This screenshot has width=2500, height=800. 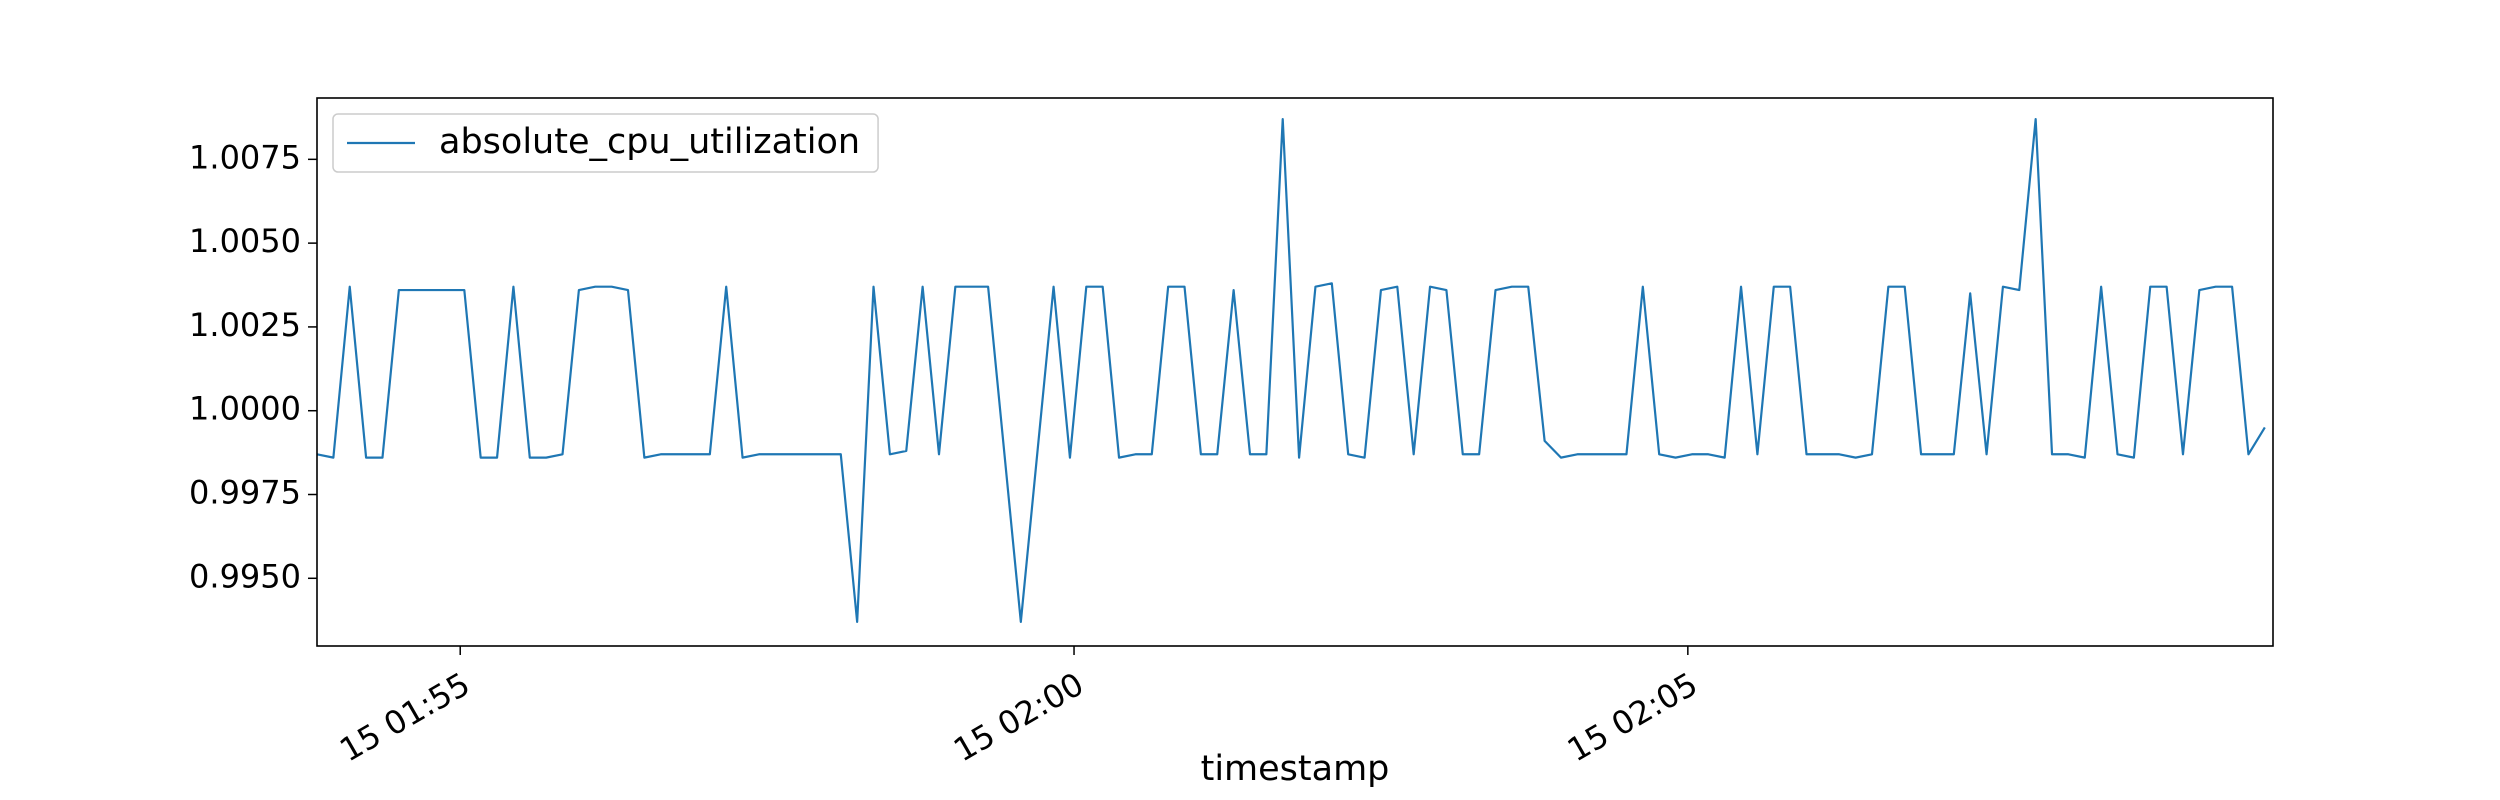 What do you see at coordinates (245, 241) in the screenshot?
I see `y-tick-label: 1.0050` at bounding box center [245, 241].